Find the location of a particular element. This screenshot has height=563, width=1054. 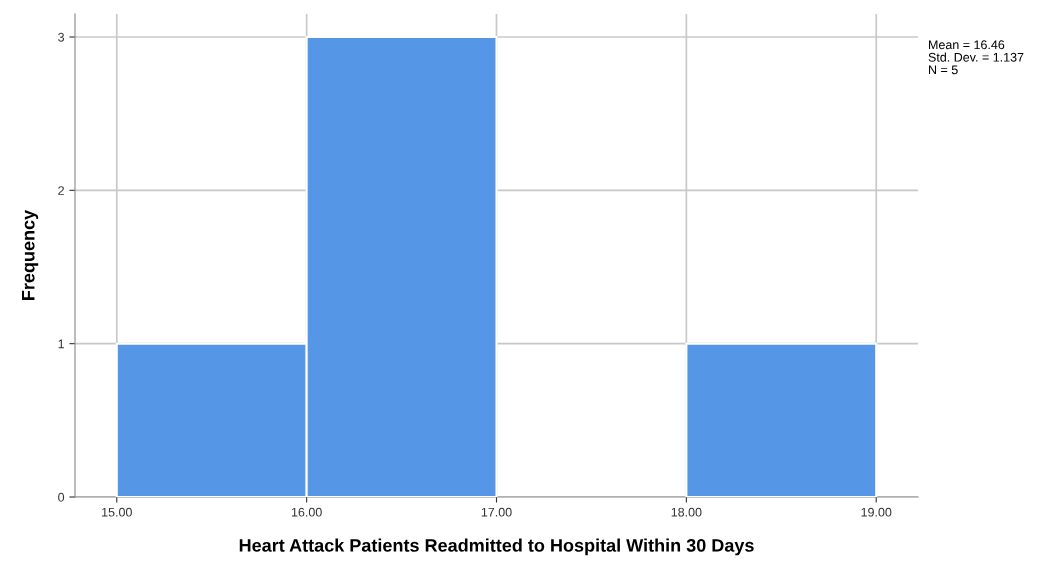

x-tick-label: 18.00 is located at coordinates (686, 512).